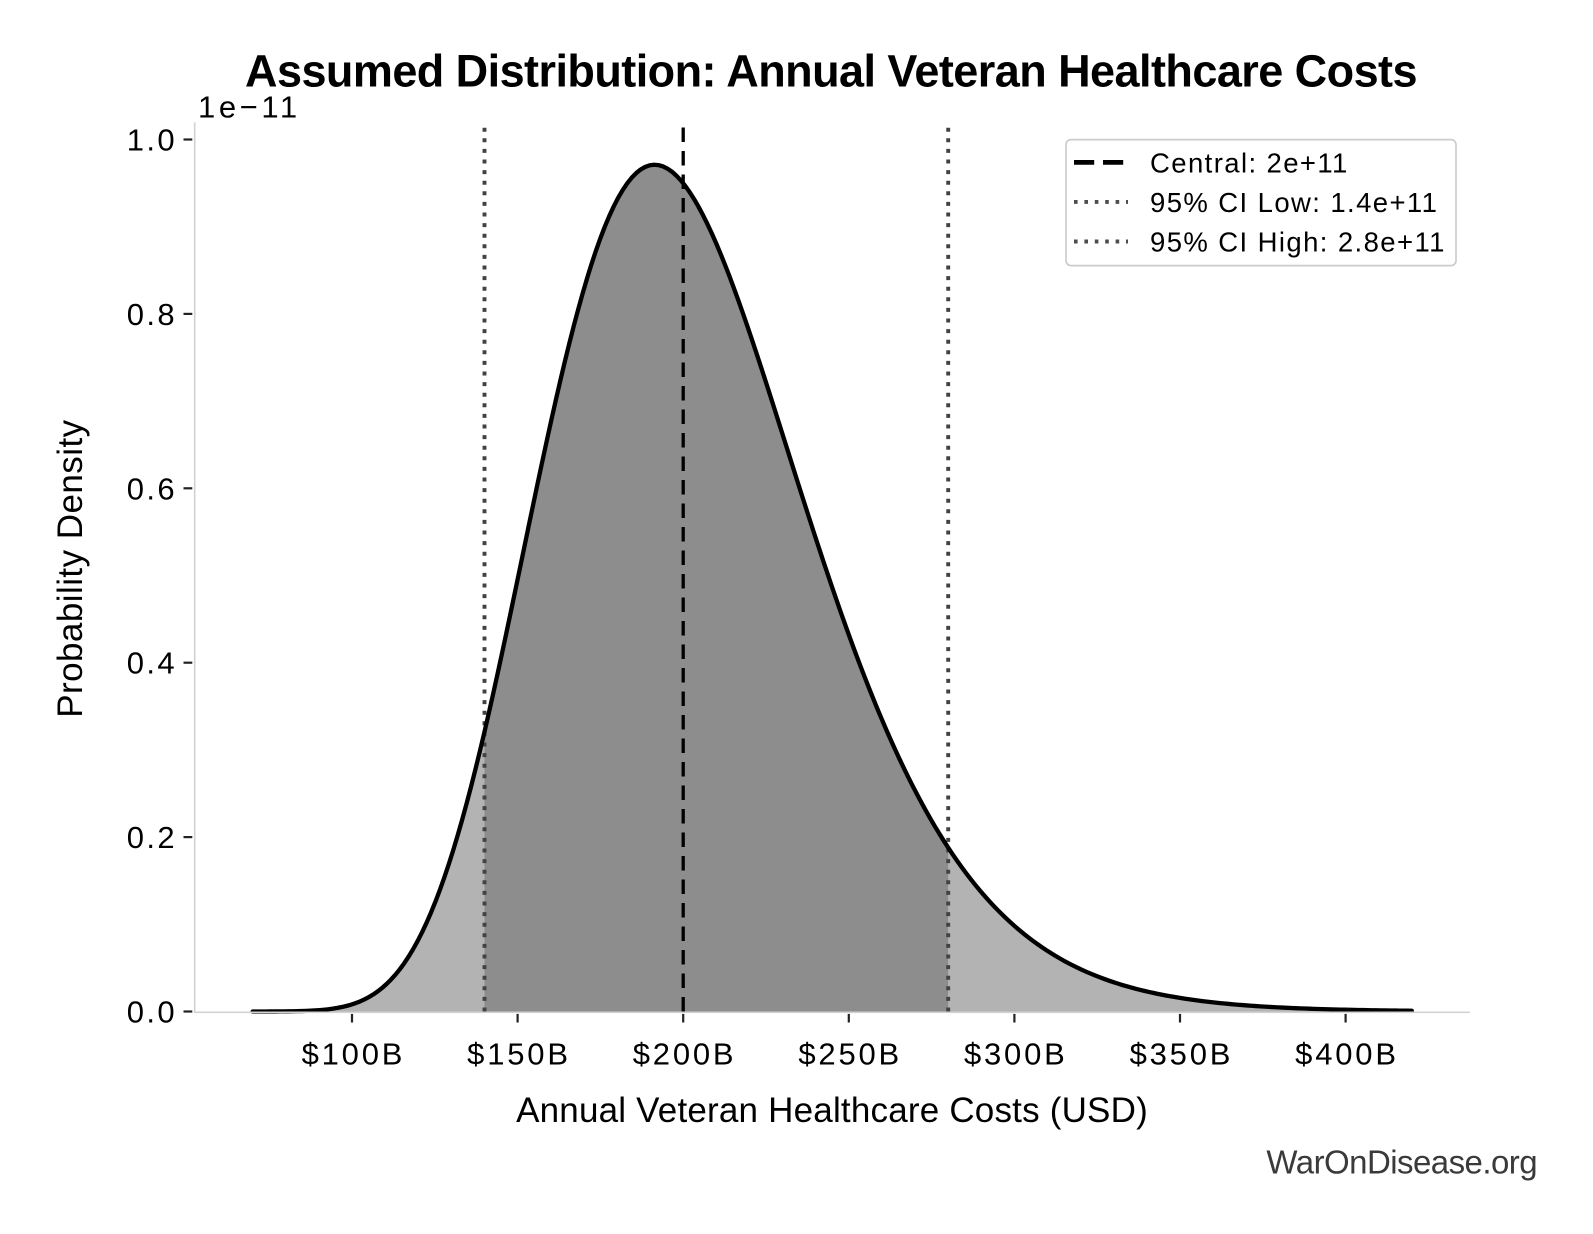  I want to click on svg-text: 0.2, so click(152, 837).